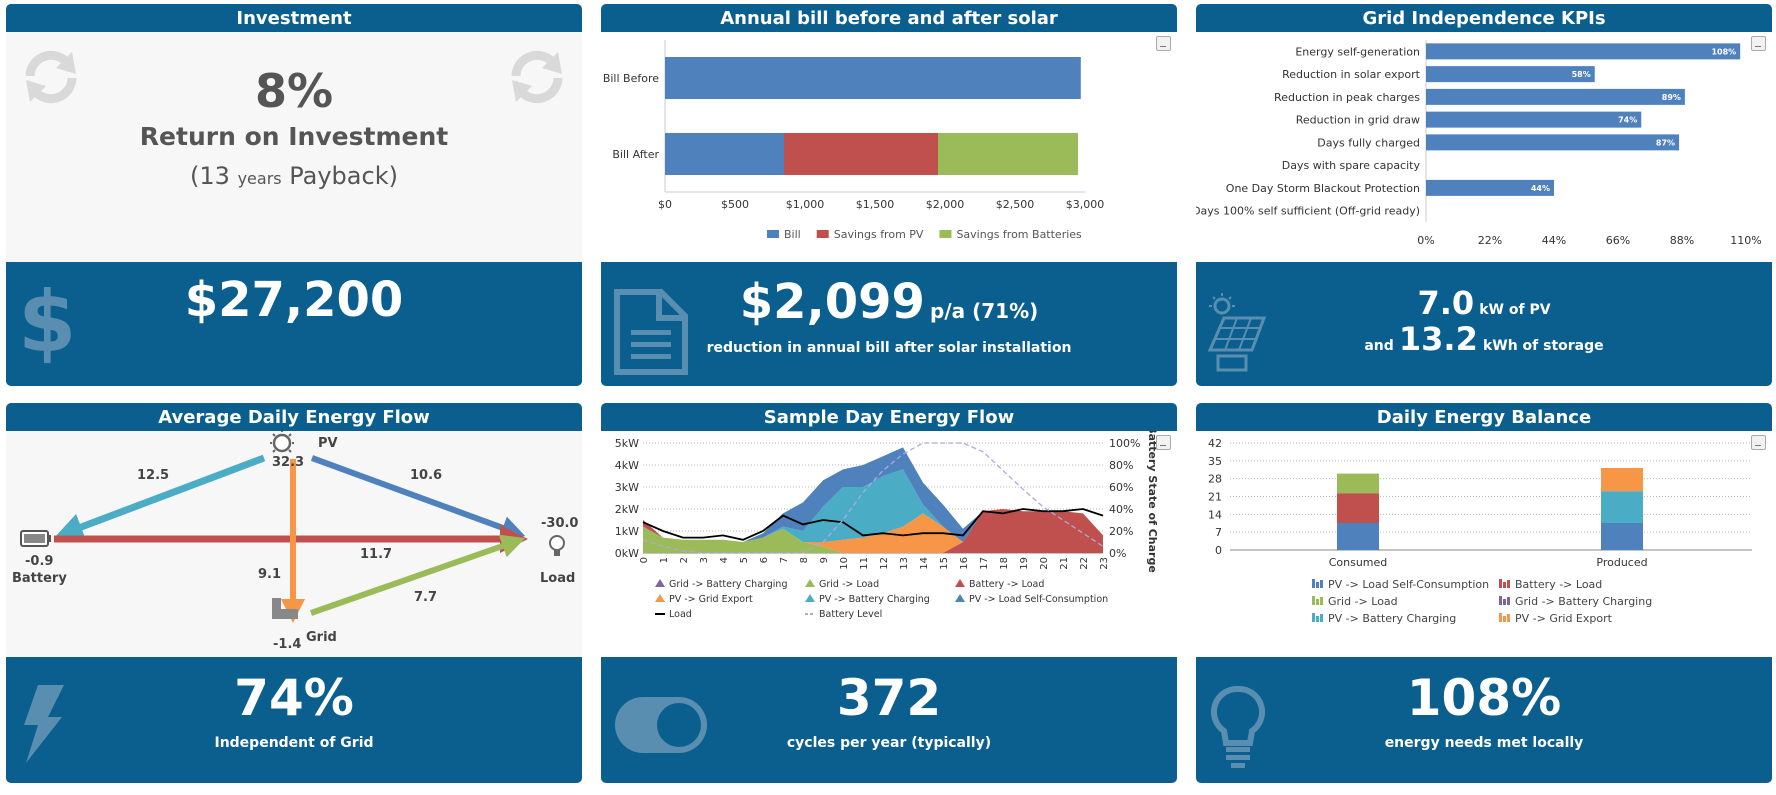 Image resolution: width=1776 pixels, height=795 pixels. What do you see at coordinates (1218, 550) in the screenshot?
I see `y-tick-label: 0` at bounding box center [1218, 550].